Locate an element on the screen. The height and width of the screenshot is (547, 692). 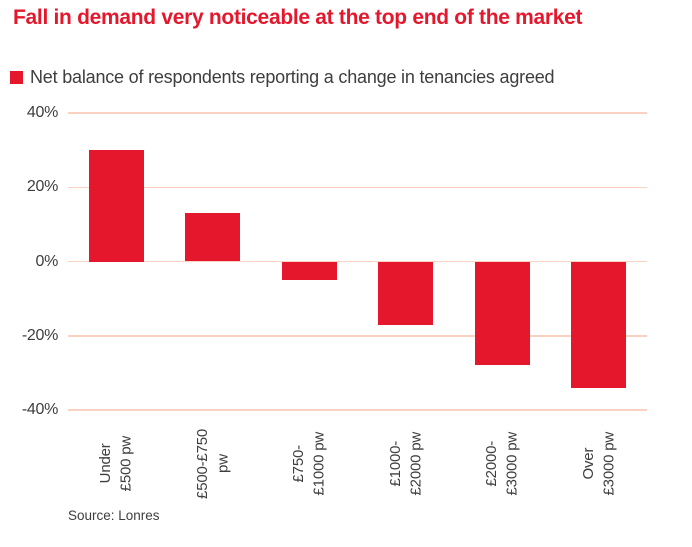
x-axis-label-text: £500-£750 pw is located at coordinates (212, 464).